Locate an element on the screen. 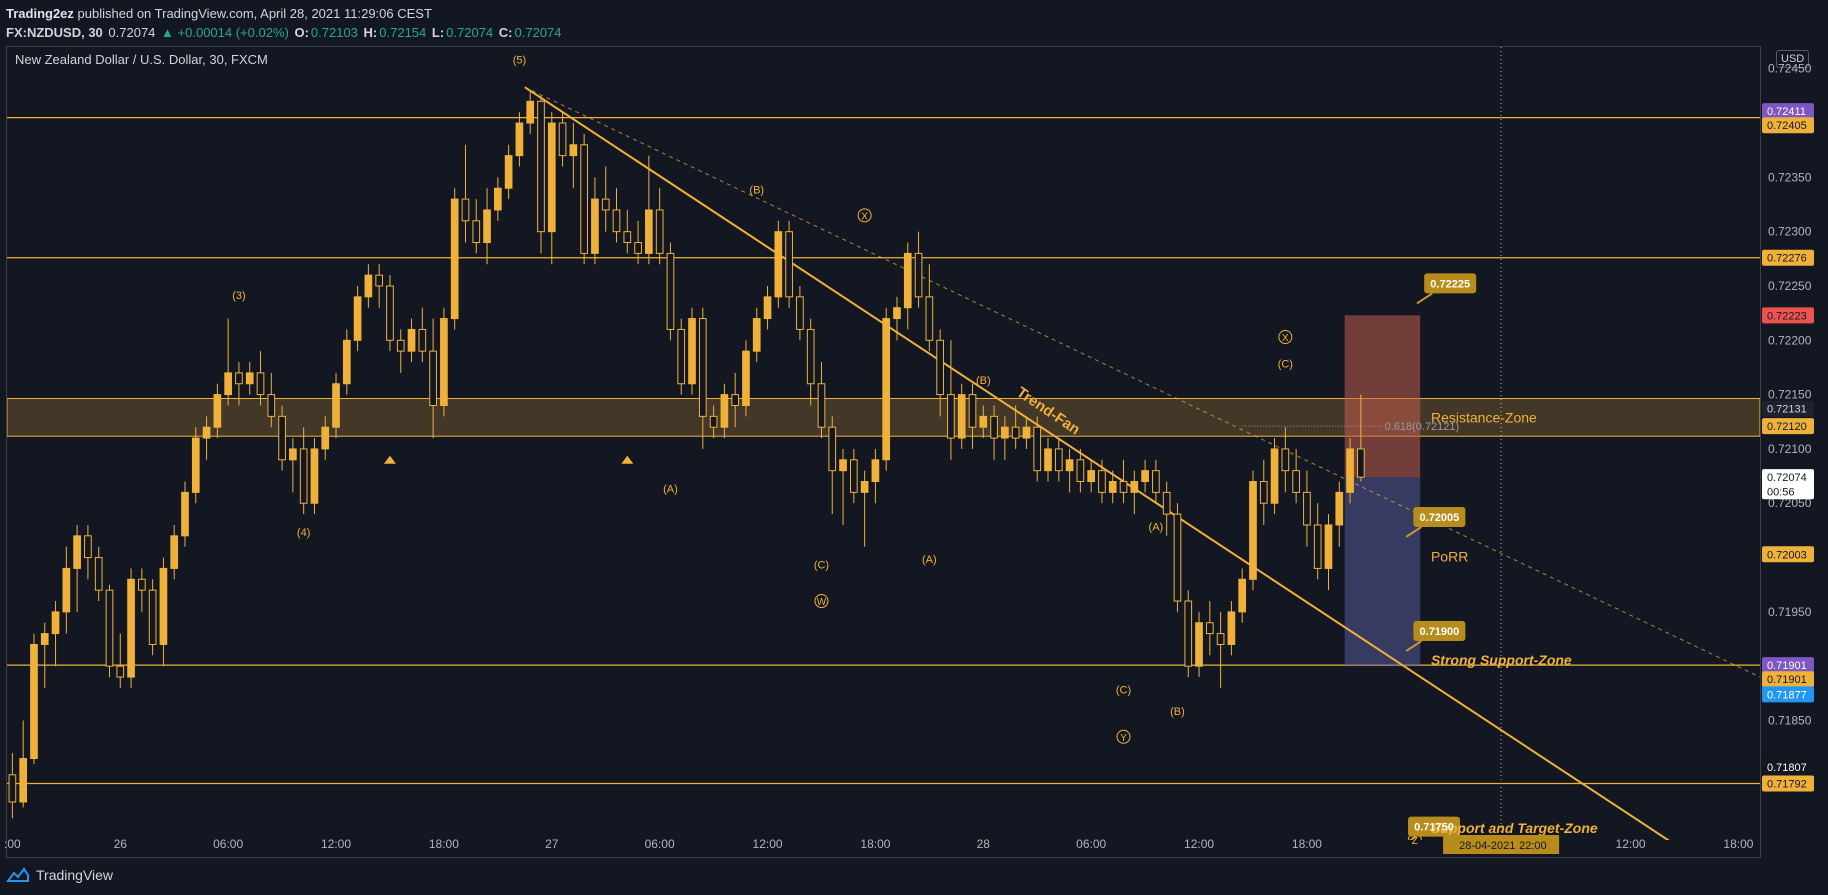 This screenshot has width=1828, height=895. wave-circle-label: Z is located at coordinates (1415, 841).